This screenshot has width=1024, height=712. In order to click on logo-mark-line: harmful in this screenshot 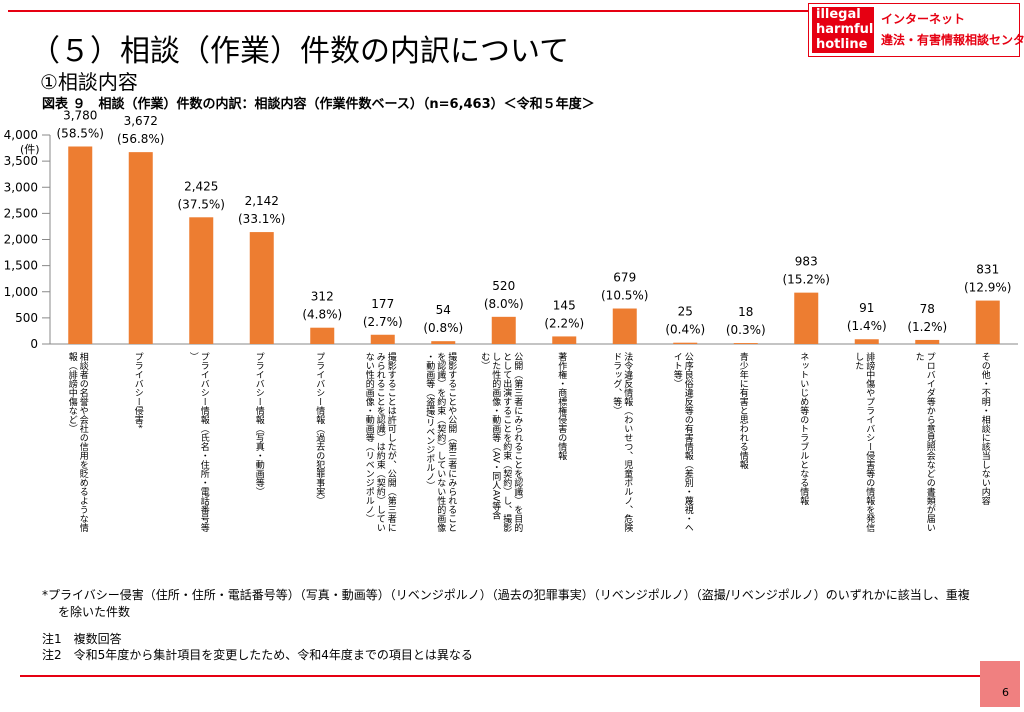, I will do `click(845, 29)`.